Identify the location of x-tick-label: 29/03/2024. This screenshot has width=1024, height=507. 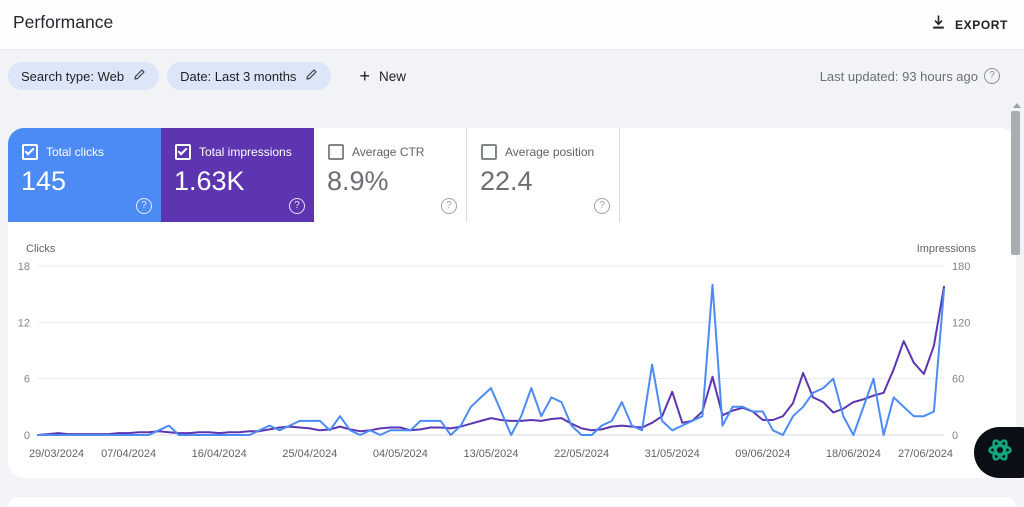
(56, 454).